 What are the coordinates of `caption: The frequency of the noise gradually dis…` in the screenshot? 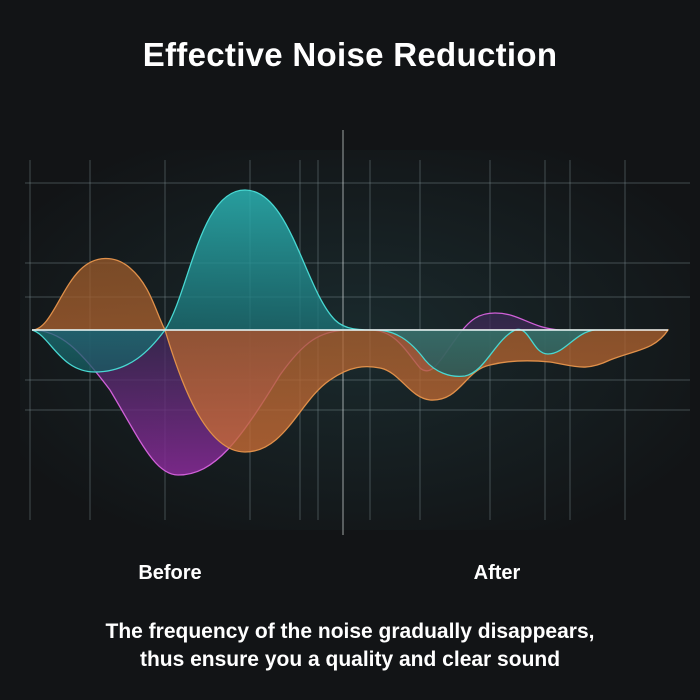 It's located at (350, 646).